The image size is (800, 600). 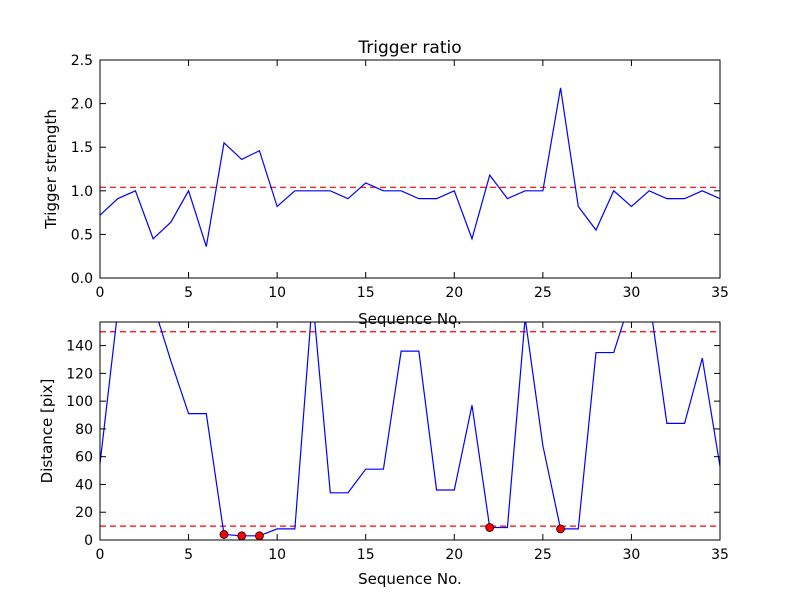 What do you see at coordinates (51, 169) in the screenshot?
I see `y-axis-label: Trigger strength` at bounding box center [51, 169].